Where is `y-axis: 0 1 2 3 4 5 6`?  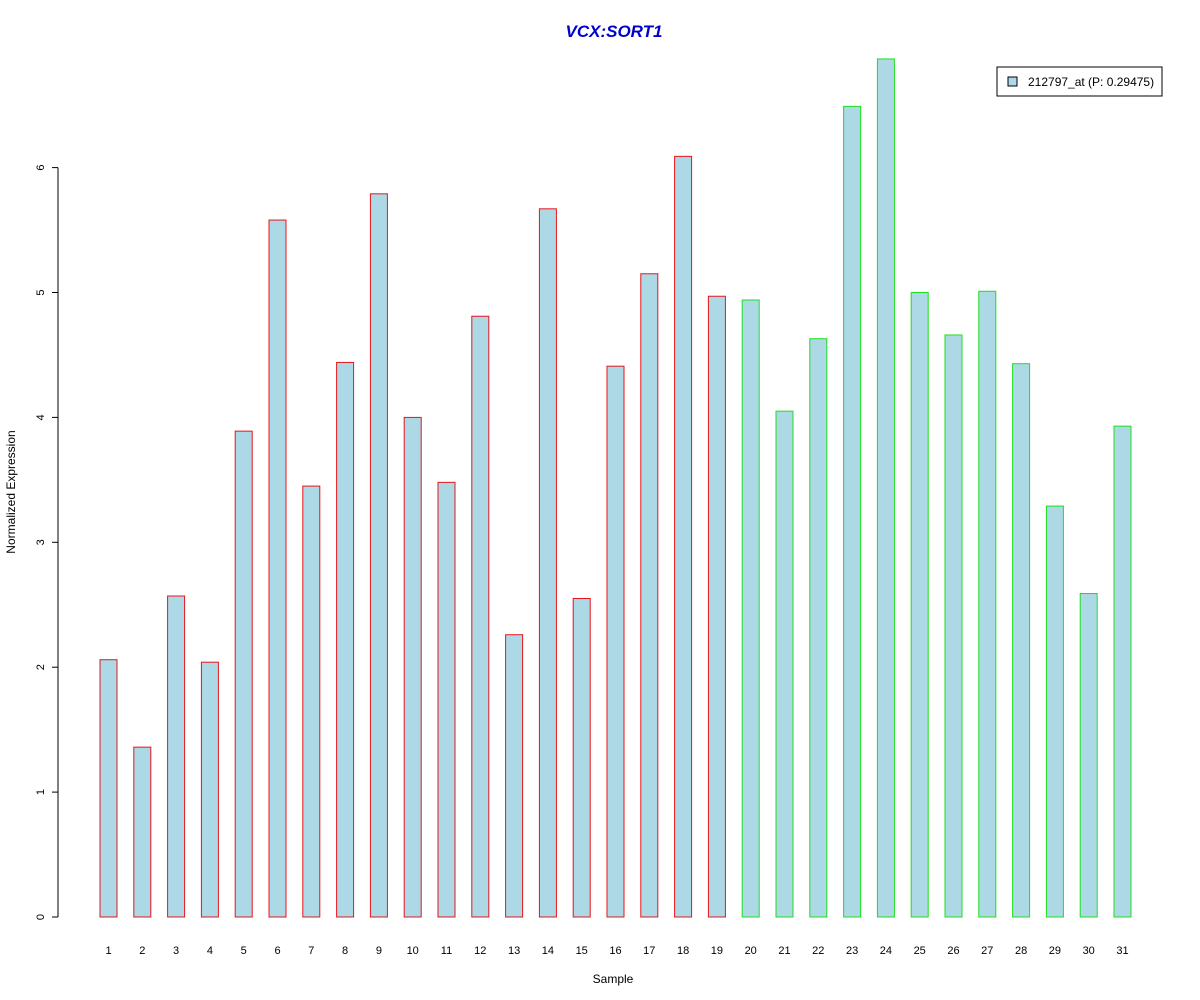 y-axis: 0 1 2 3 4 5 6 is located at coordinates (47, 542).